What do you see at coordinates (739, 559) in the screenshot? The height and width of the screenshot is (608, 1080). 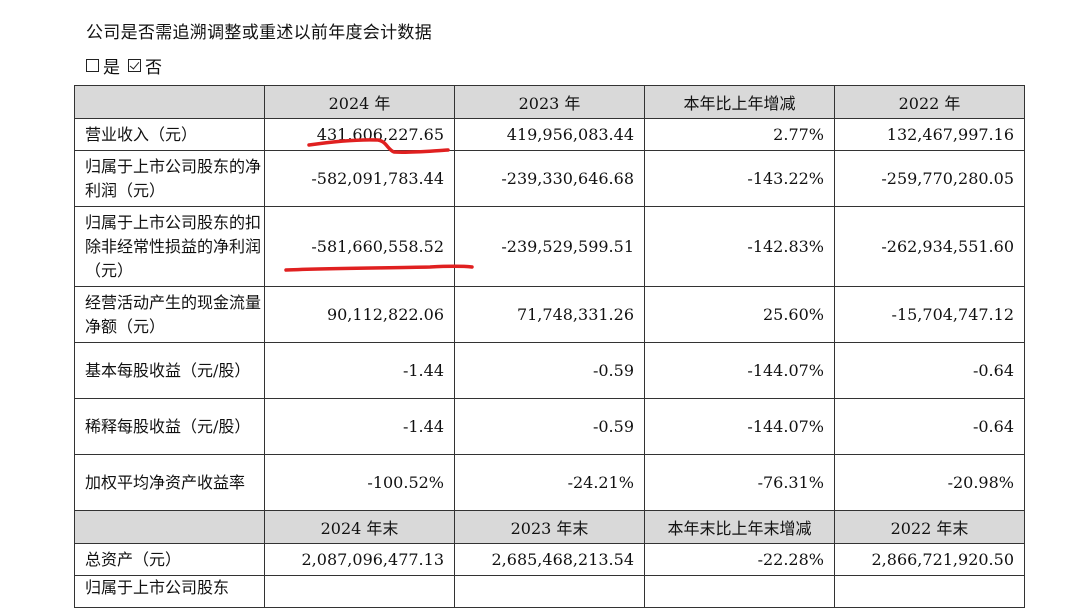 I see `cell-value: -22.28%` at bounding box center [739, 559].